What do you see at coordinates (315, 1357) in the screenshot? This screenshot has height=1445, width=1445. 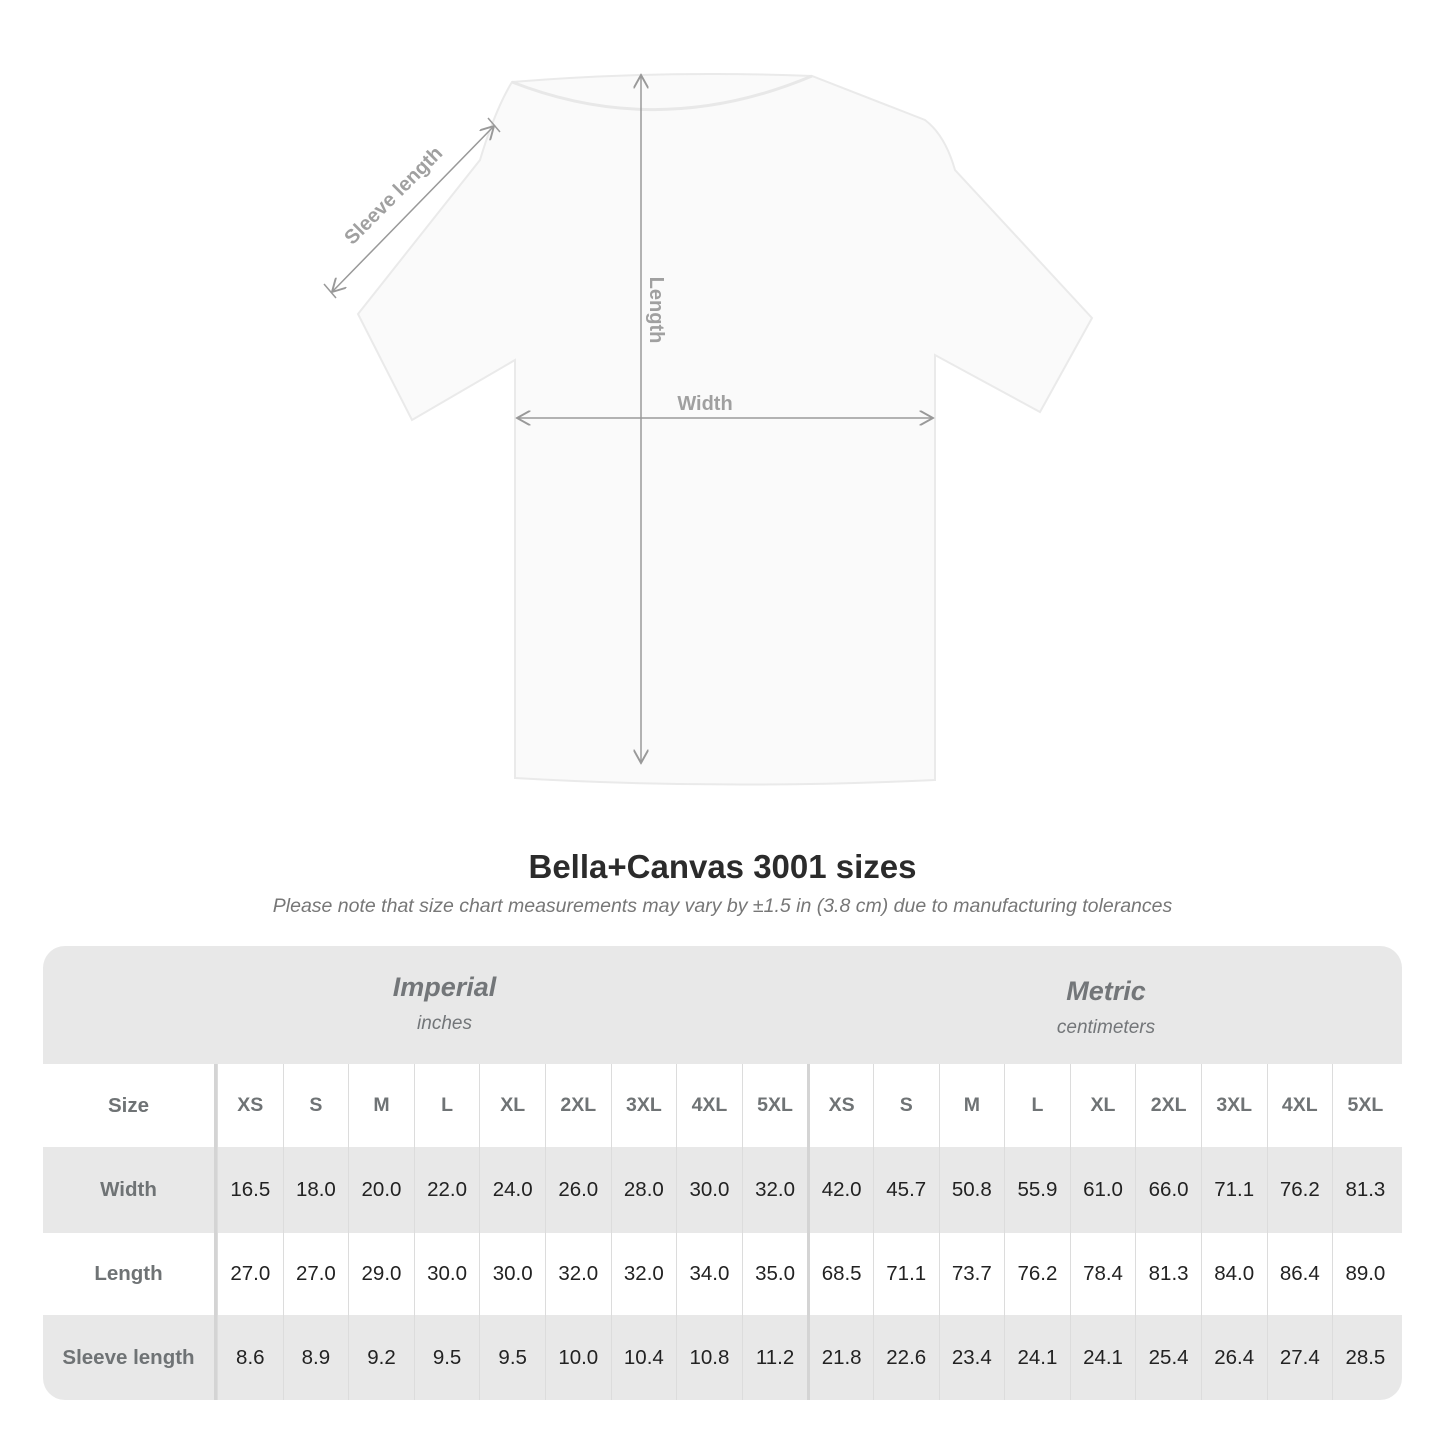 I see `table-cell: 8.9` at bounding box center [315, 1357].